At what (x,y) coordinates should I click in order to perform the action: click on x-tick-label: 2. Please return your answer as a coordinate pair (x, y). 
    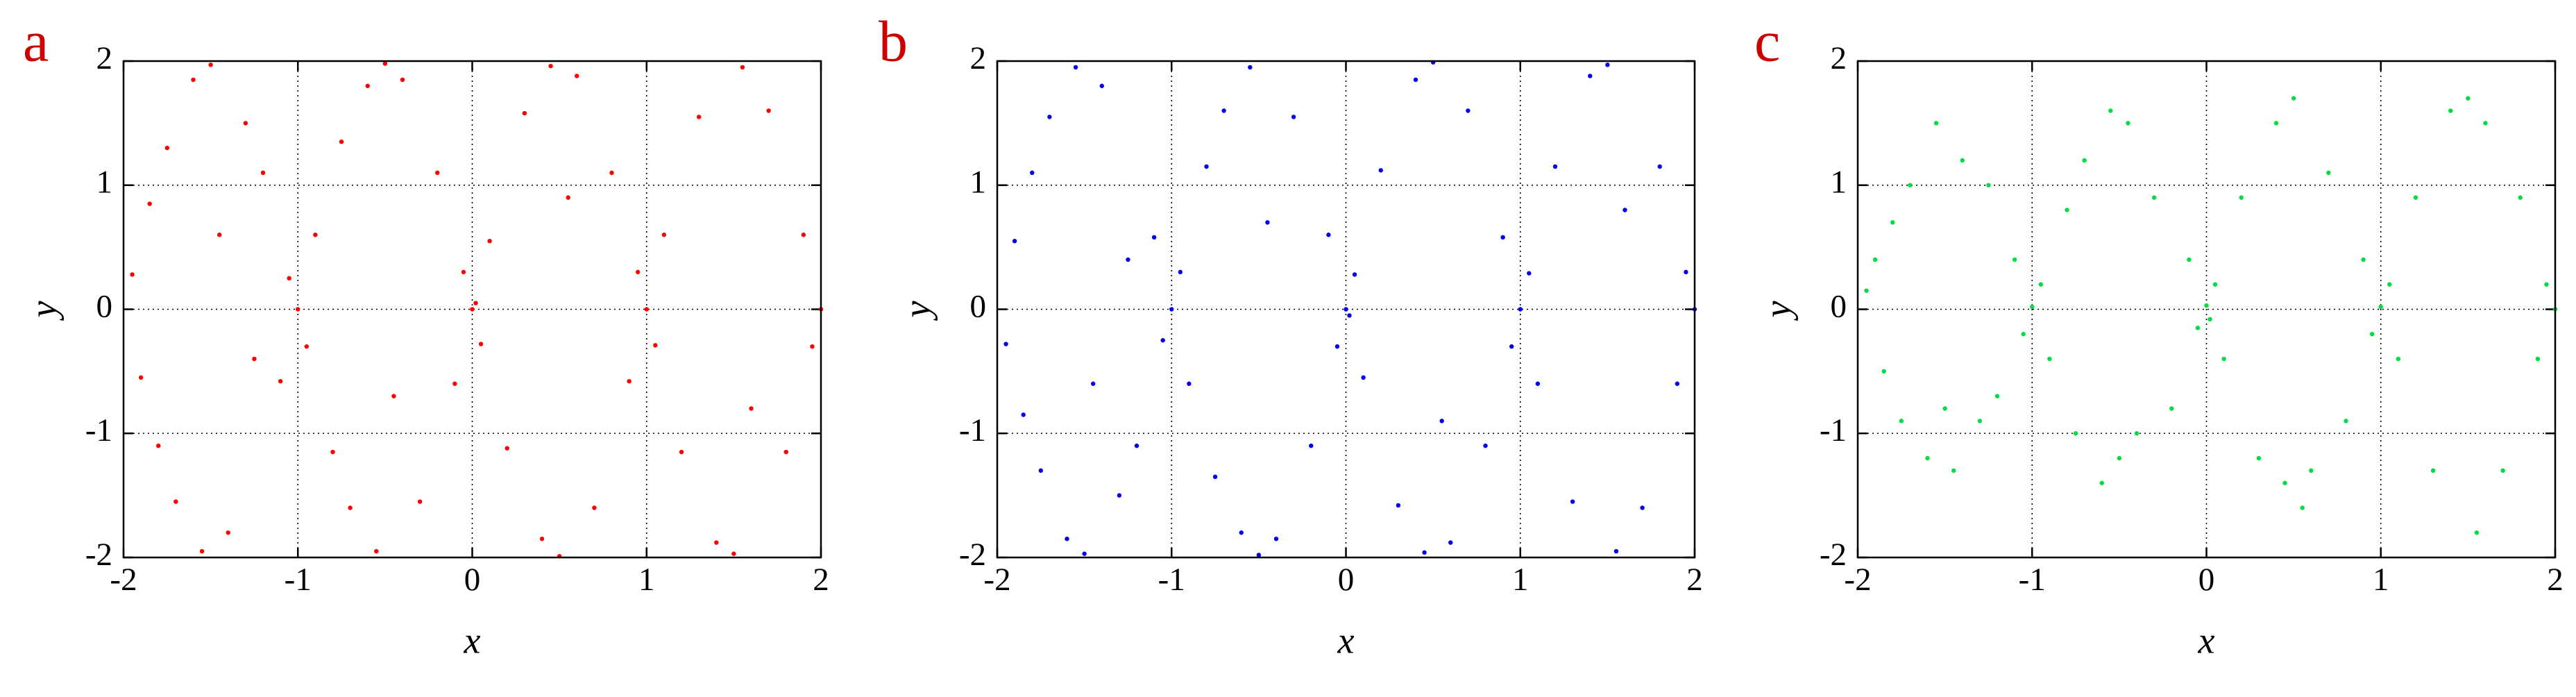
    Looking at the image, I should click on (2555, 580).